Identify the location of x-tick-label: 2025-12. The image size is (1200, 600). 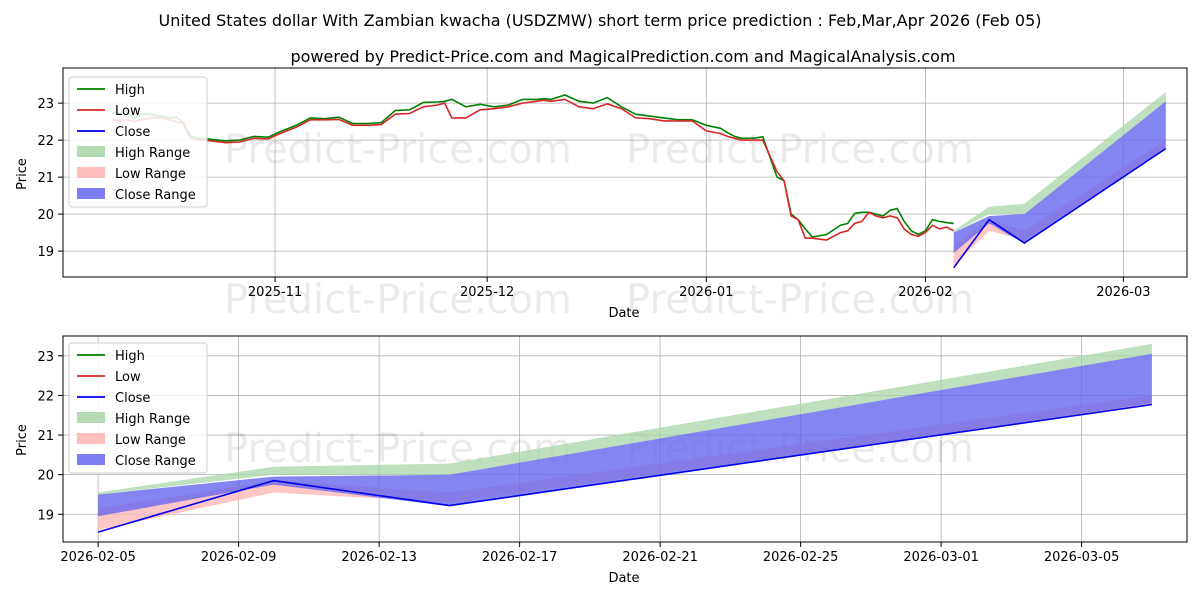
(487, 292).